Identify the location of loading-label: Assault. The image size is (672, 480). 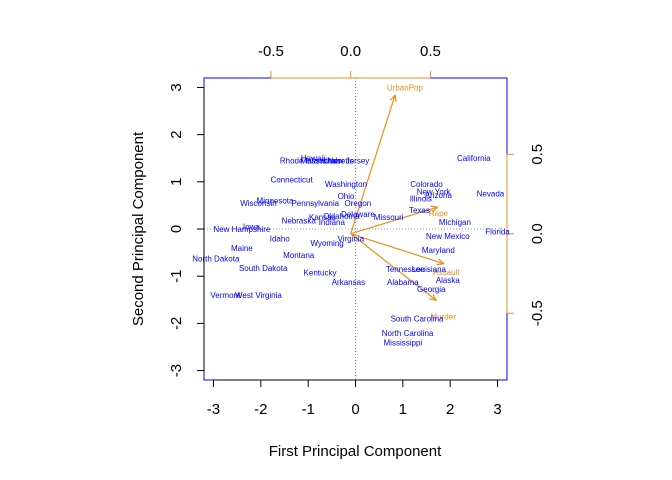
(446, 272).